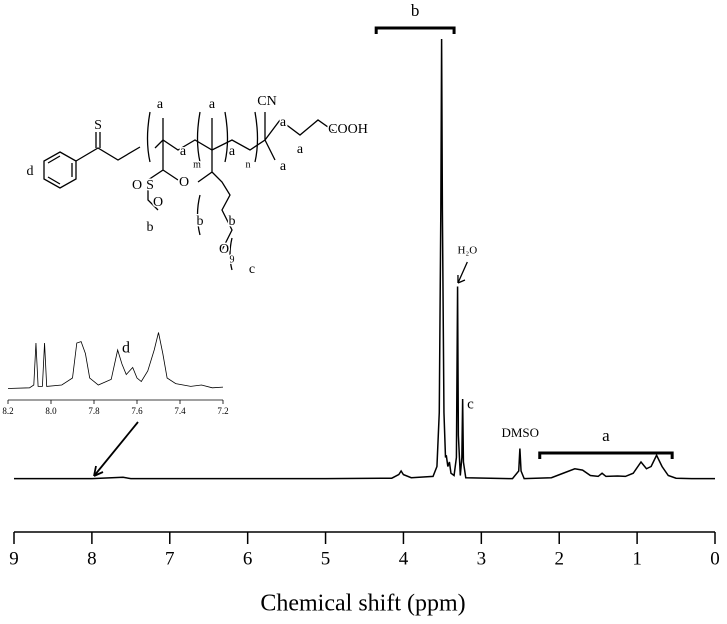  Describe the element at coordinates (362, 604) in the screenshot. I see `x-axis-title: Chemical shift (ppm)` at that location.